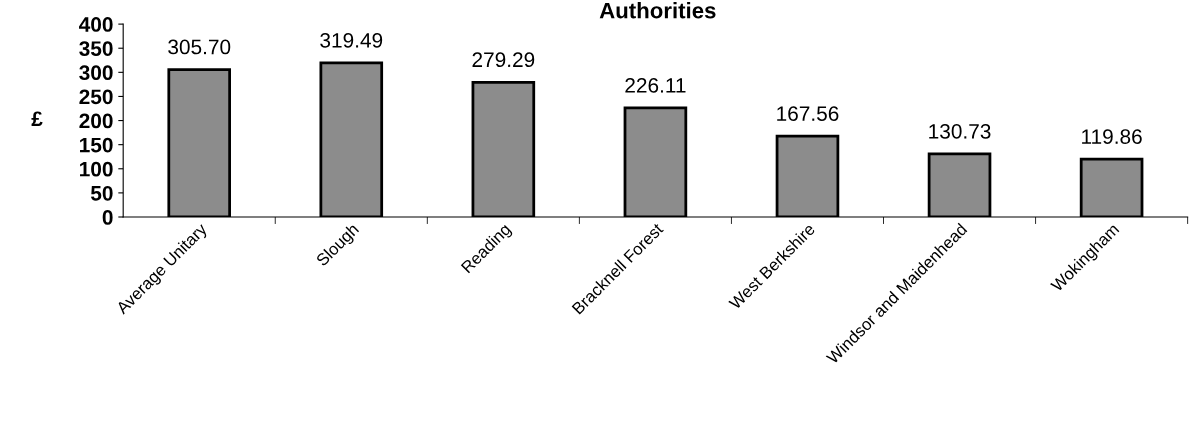 Image resolution: width=1196 pixels, height=423 pixels. What do you see at coordinates (101, 193) in the screenshot?
I see `y-tick-label: 50` at bounding box center [101, 193].